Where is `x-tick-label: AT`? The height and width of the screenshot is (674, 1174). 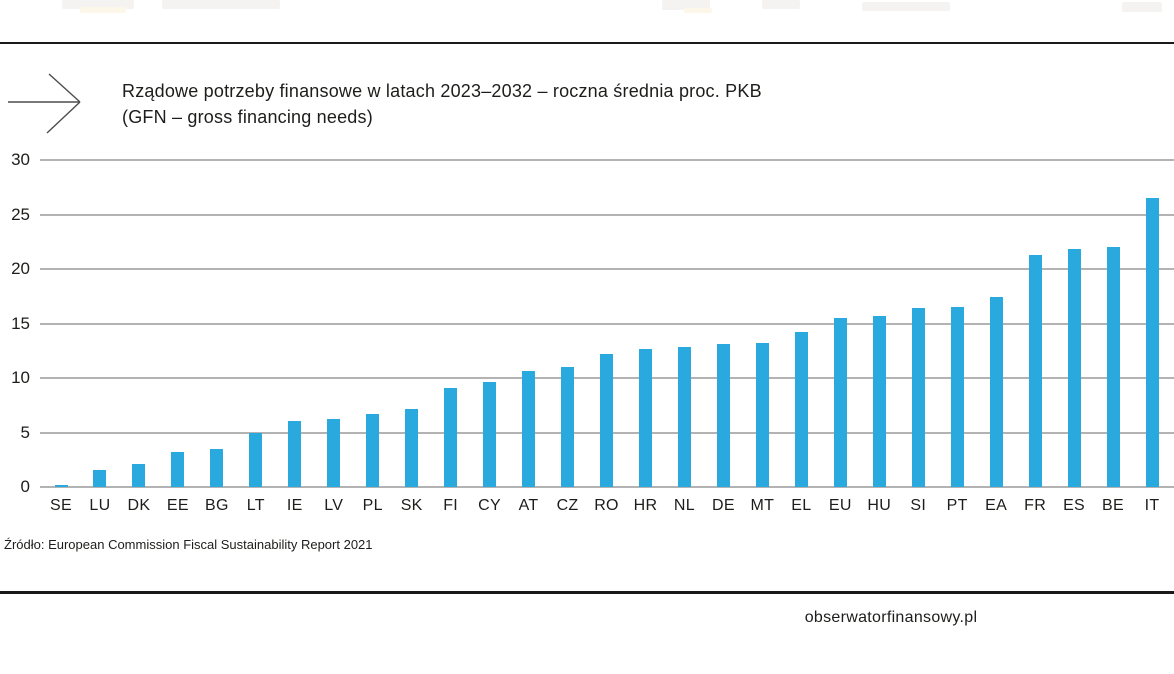 x-tick-label: AT is located at coordinates (528, 505).